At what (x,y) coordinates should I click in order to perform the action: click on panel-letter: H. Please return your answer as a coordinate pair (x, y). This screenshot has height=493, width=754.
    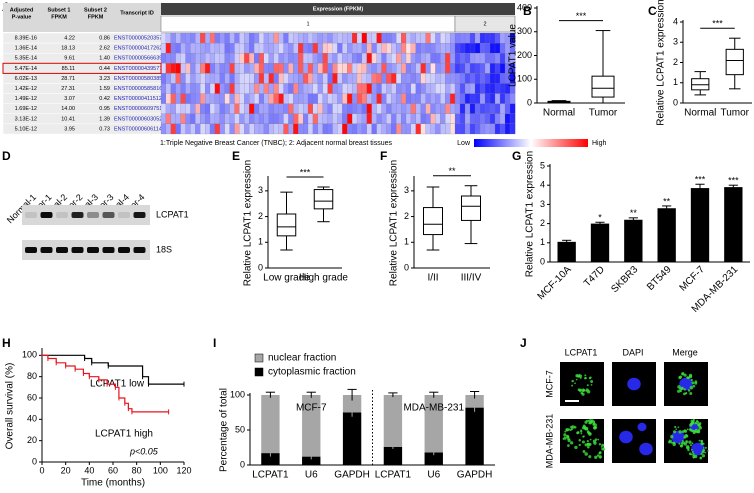
    Looking at the image, I should click on (6, 343).